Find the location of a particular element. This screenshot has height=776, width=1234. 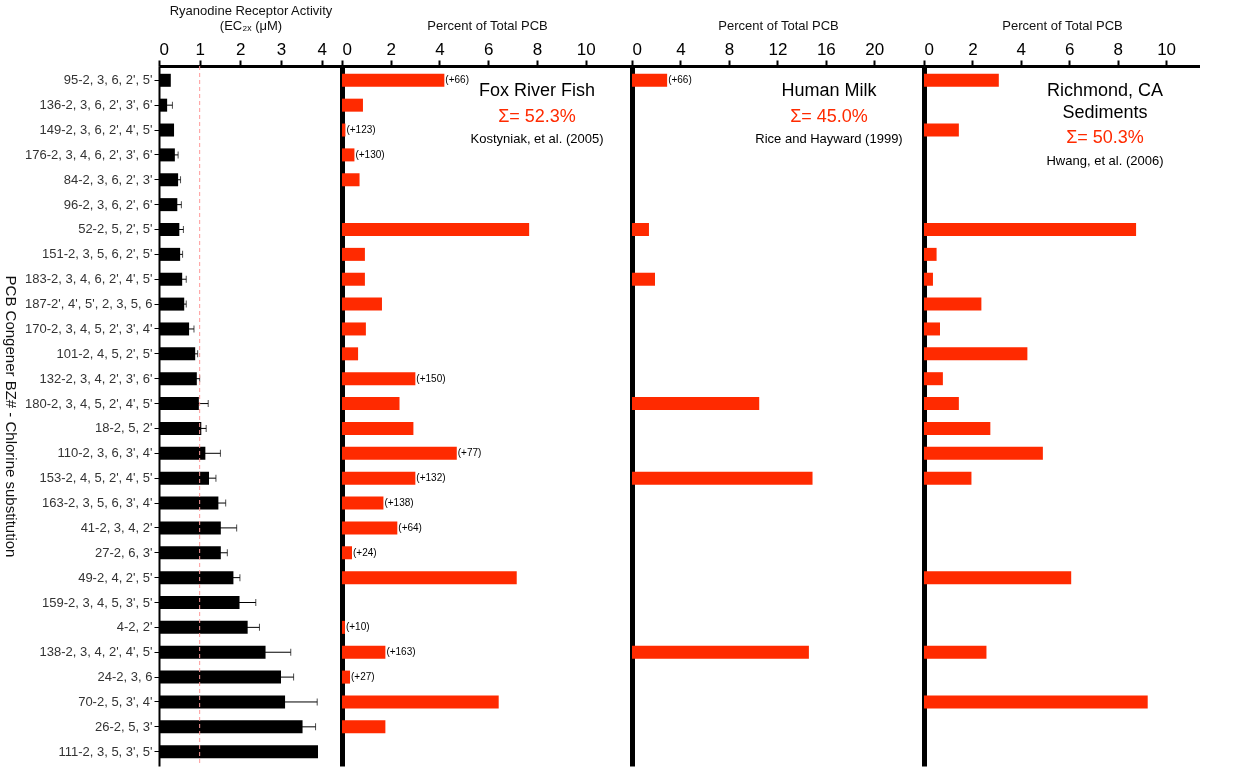

annotation: (+24) is located at coordinates (364, 552).